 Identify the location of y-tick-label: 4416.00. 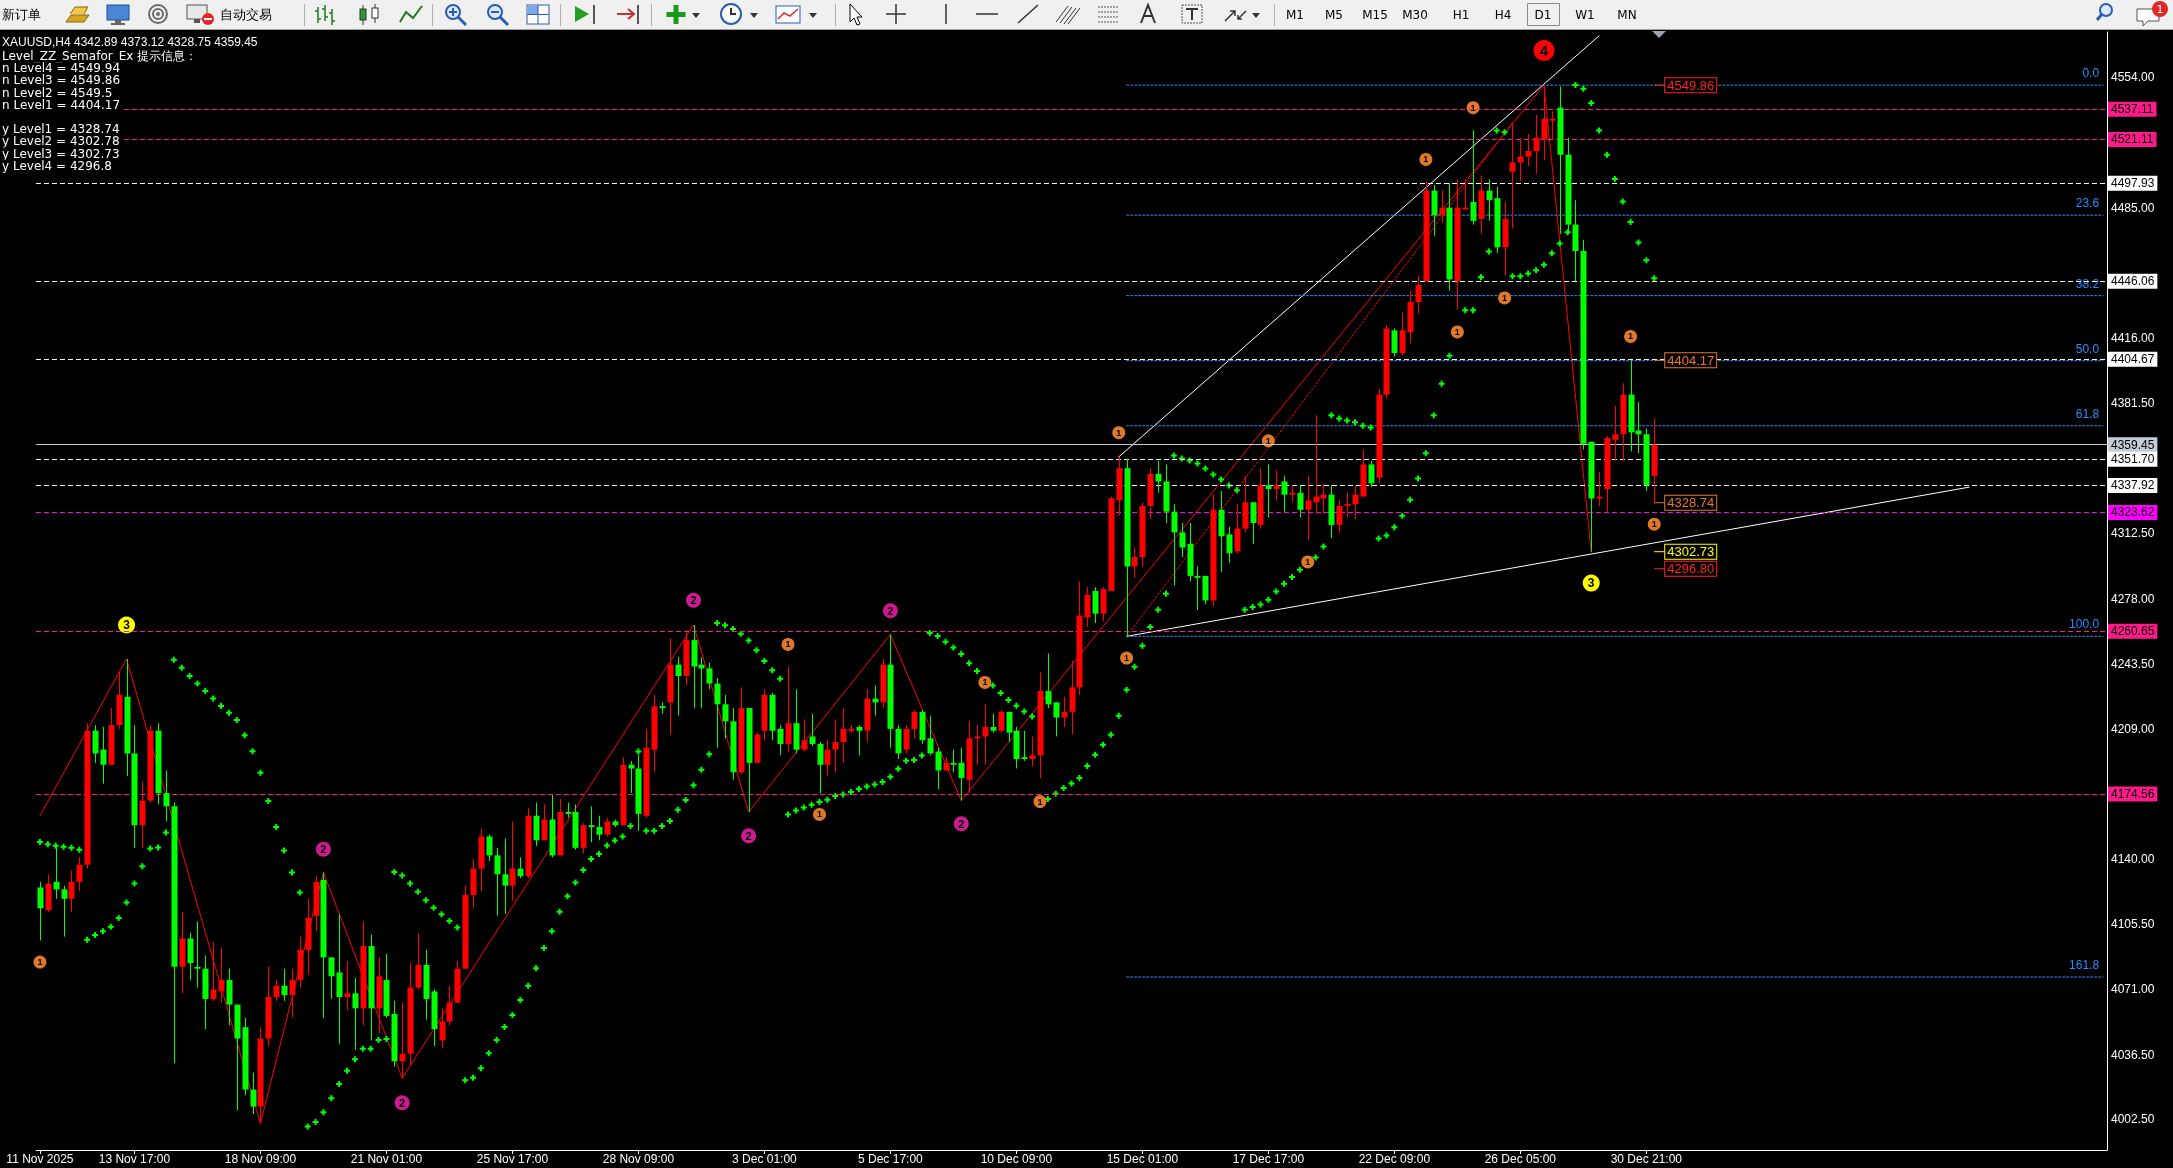
(2133, 337).